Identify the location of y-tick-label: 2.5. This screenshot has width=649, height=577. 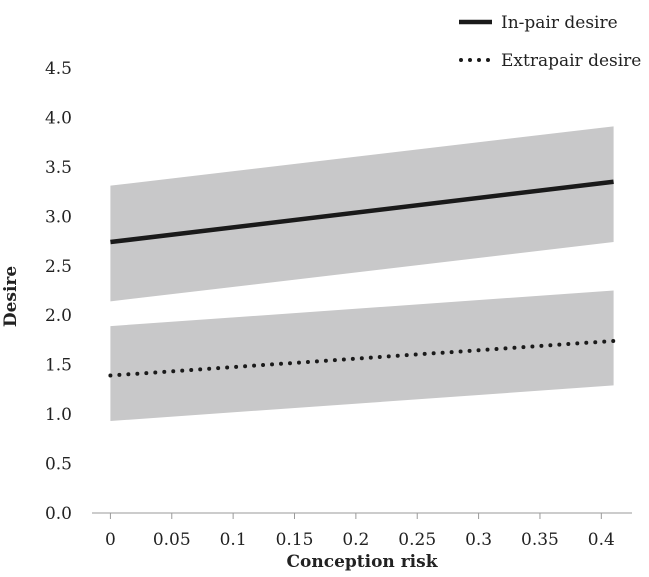
(58, 267).